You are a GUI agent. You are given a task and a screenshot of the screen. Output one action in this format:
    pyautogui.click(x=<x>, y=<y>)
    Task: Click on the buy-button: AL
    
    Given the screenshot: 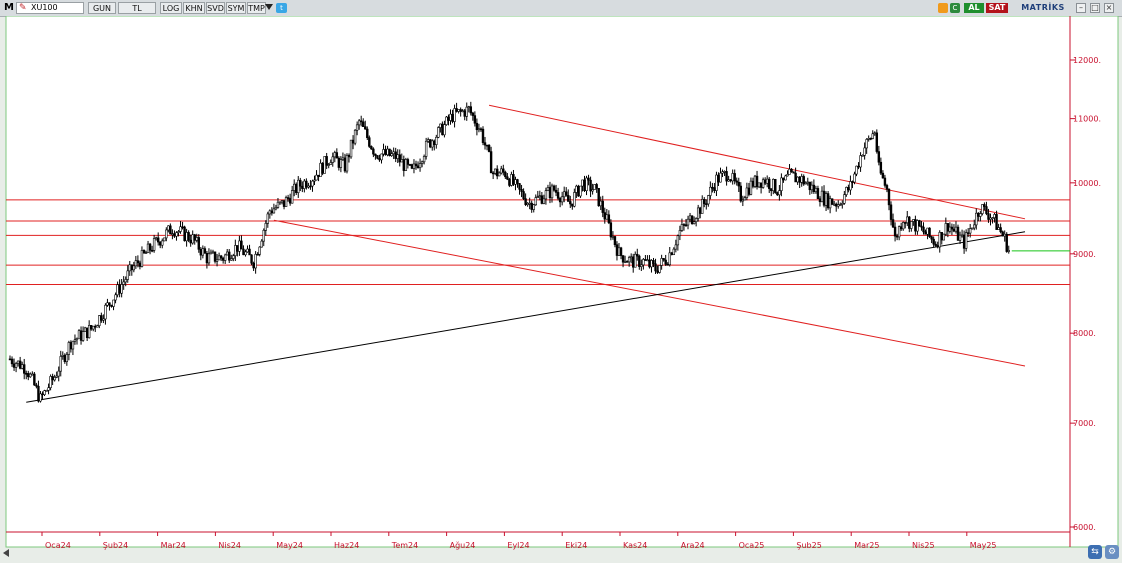 What is the action you would take?
    pyautogui.click(x=974, y=8)
    